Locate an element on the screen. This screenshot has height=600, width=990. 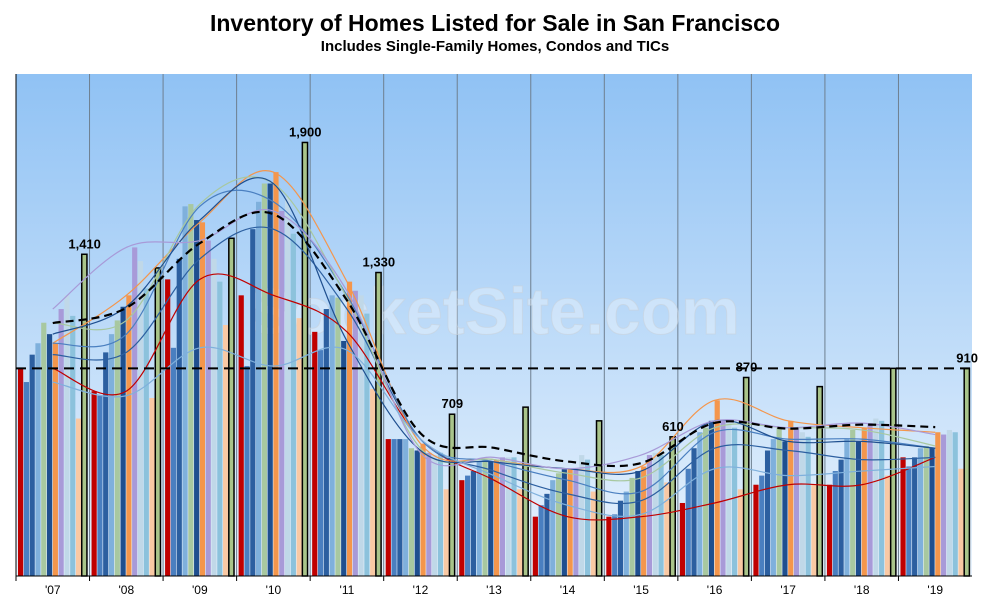
data-label: 870 is located at coordinates (747, 366).